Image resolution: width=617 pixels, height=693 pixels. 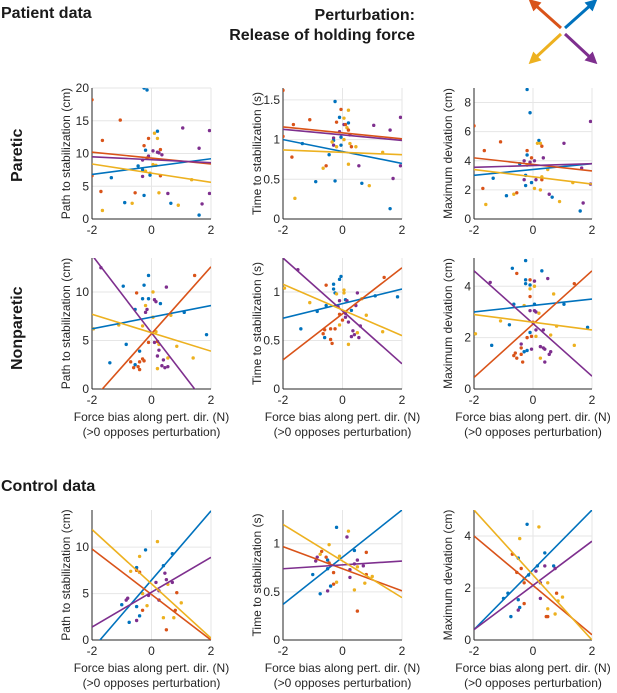 What do you see at coordinates (467, 103) in the screenshot?
I see `y-tick-label: 8` at bounding box center [467, 103].